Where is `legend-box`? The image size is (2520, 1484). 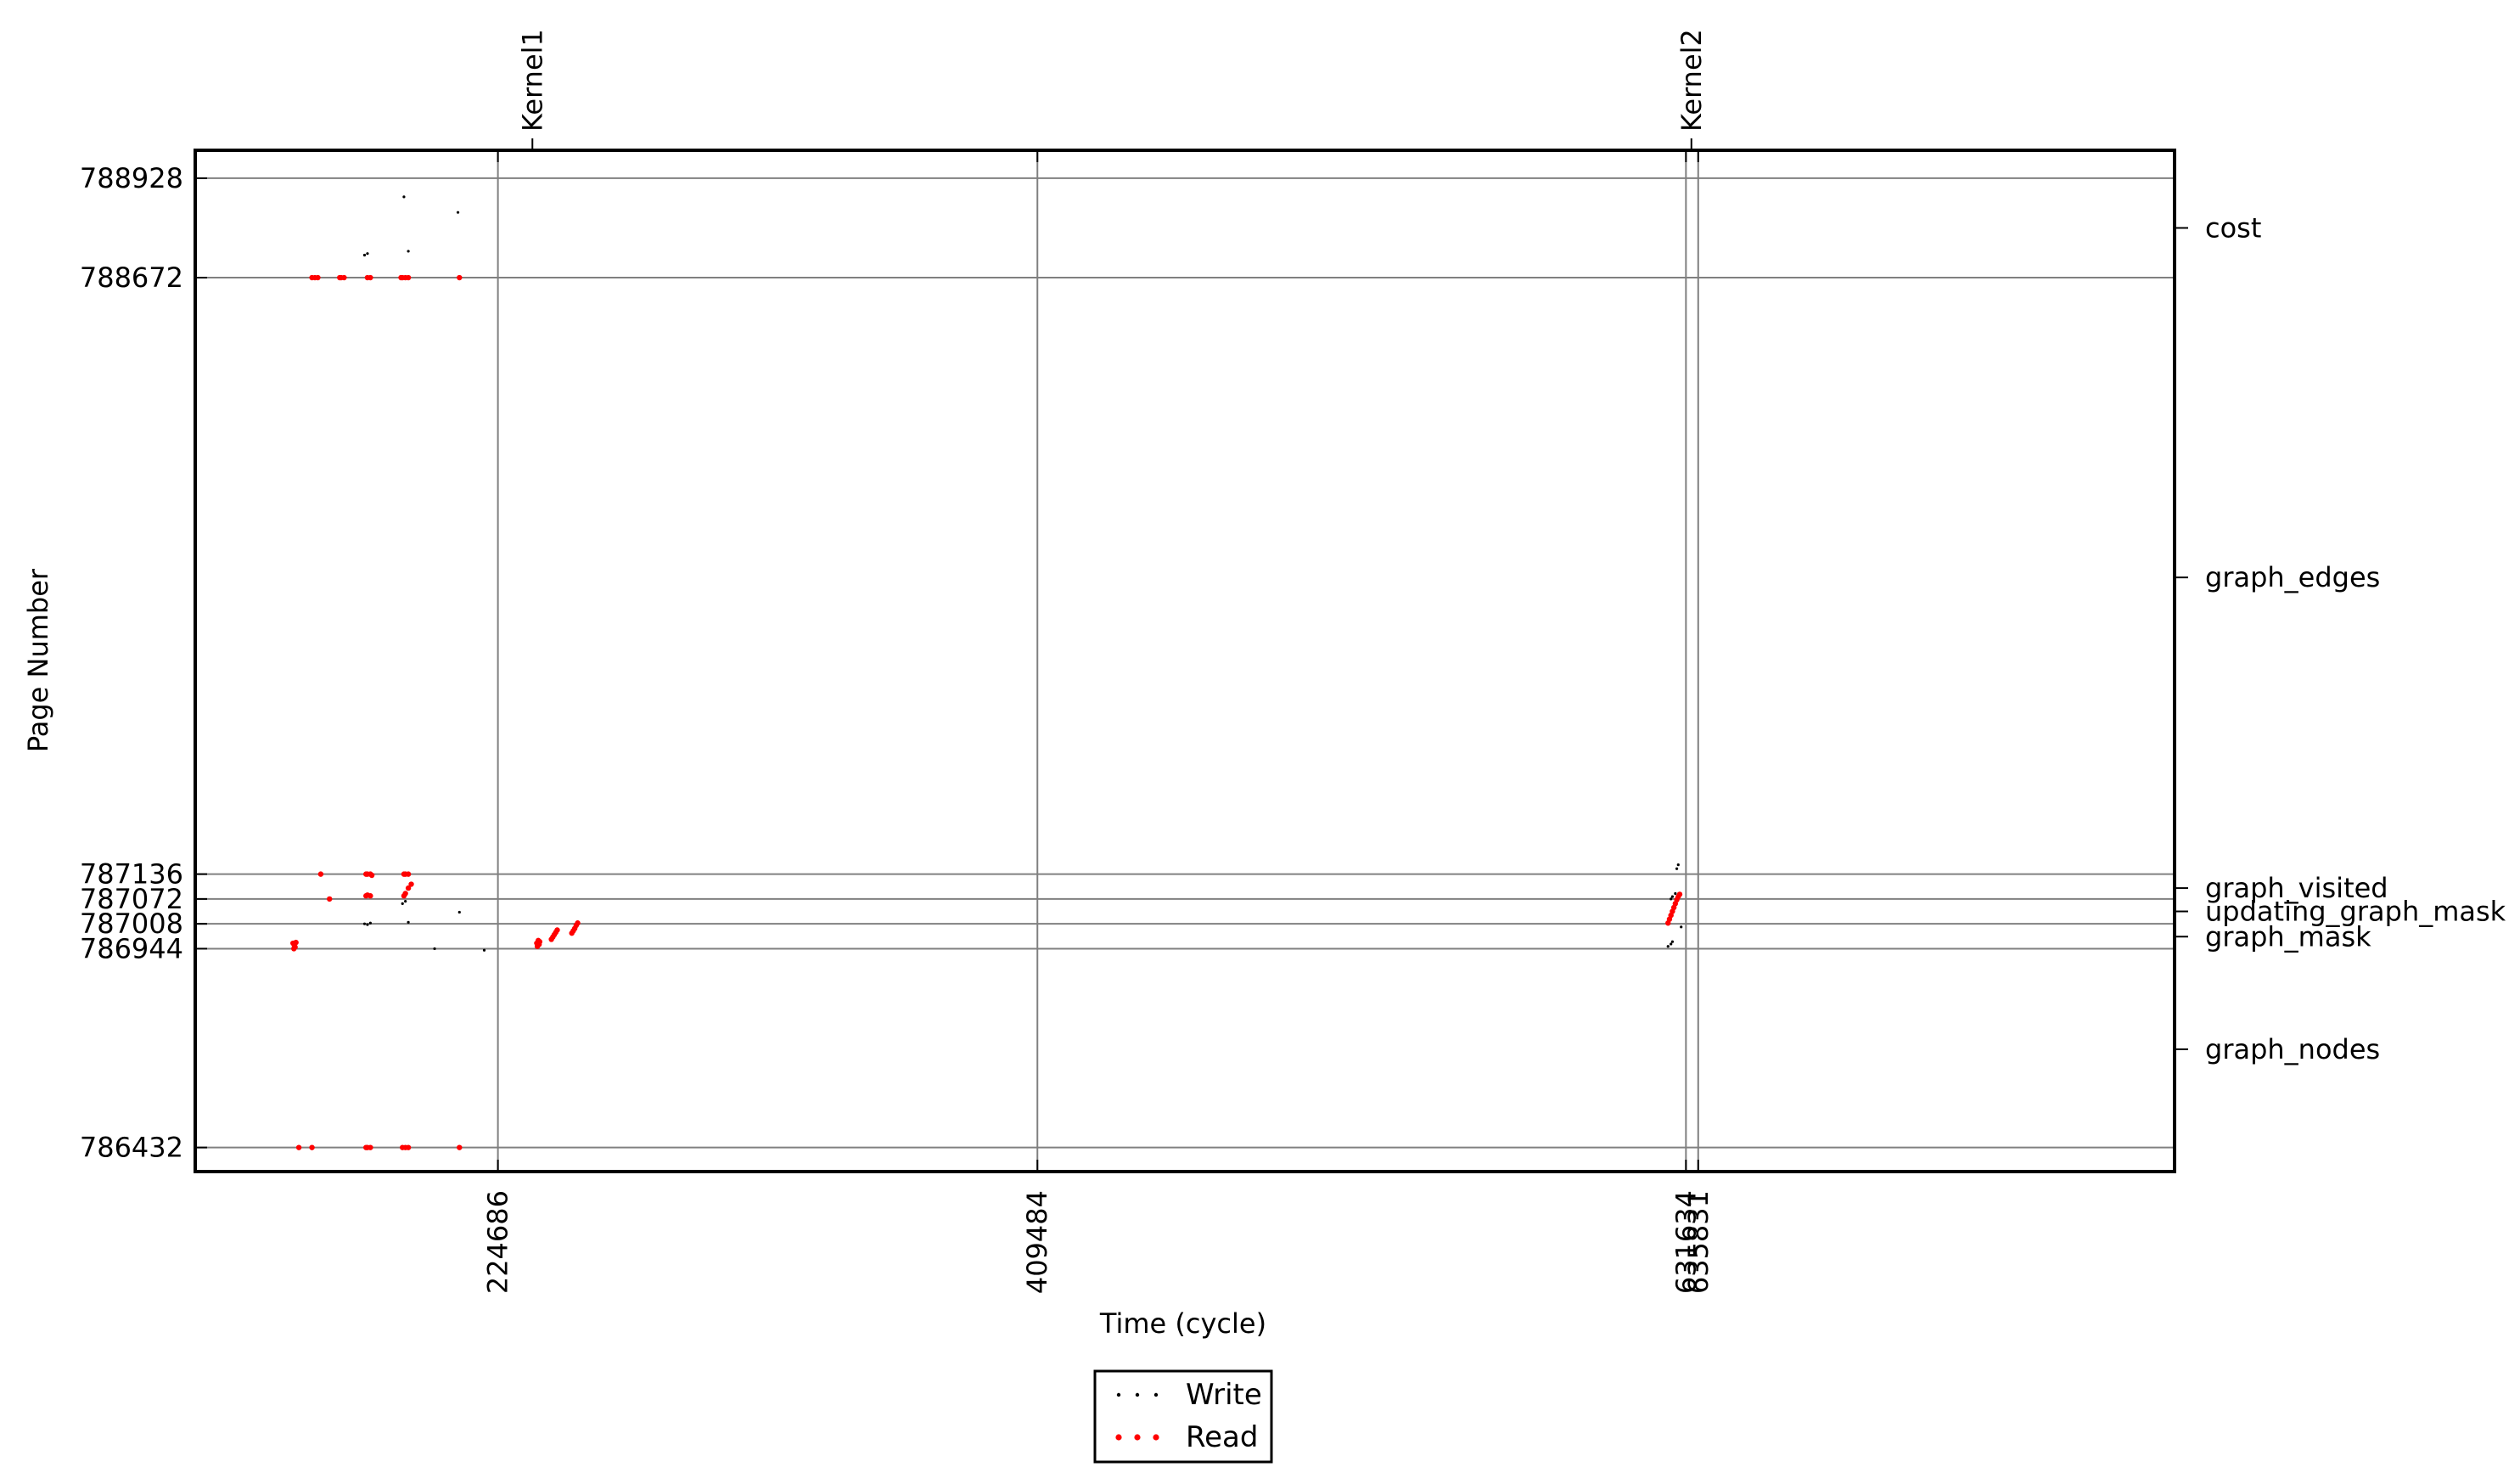
legend-box is located at coordinates (1183, 1416).